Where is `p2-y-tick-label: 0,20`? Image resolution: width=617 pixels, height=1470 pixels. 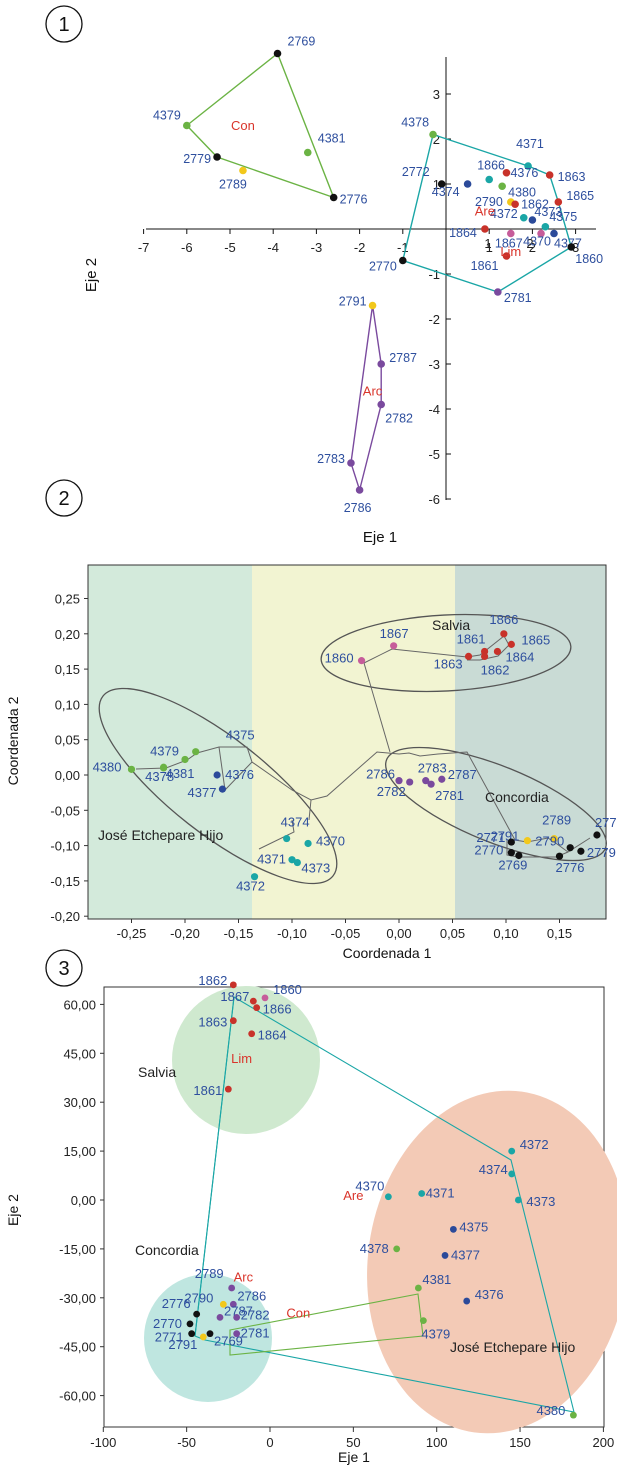
p2-y-tick-label: 0,20 is located at coordinates (67, 634).